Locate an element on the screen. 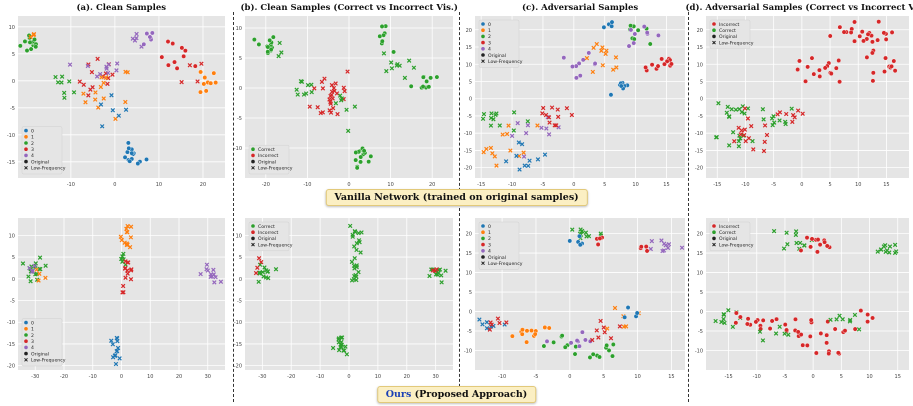  y-tick-label: -10 is located at coordinates (238, 323).